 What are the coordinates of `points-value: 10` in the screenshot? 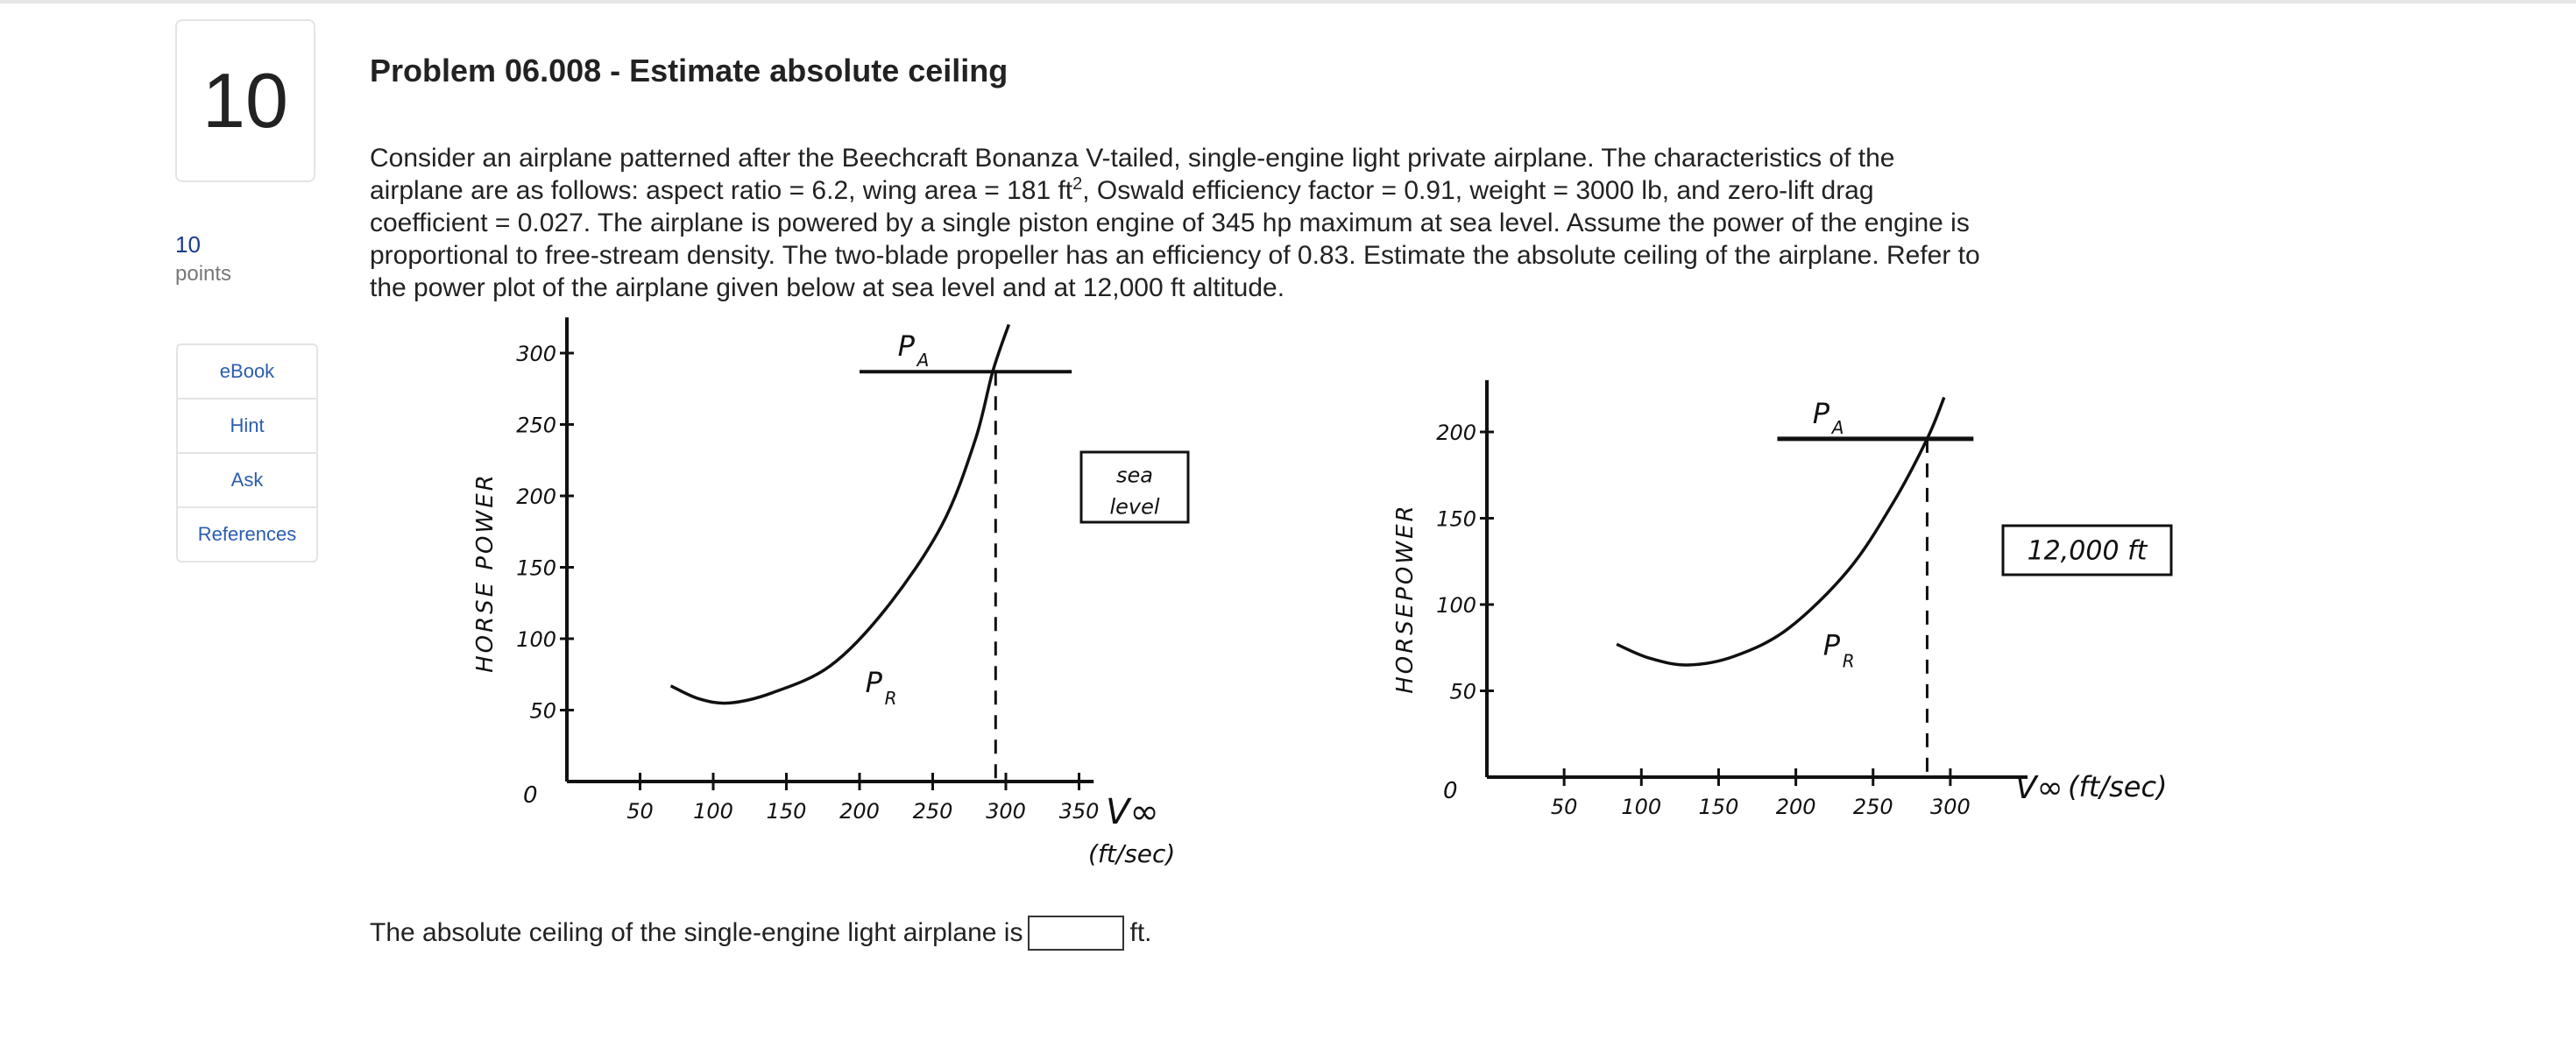 It's located at (188, 244).